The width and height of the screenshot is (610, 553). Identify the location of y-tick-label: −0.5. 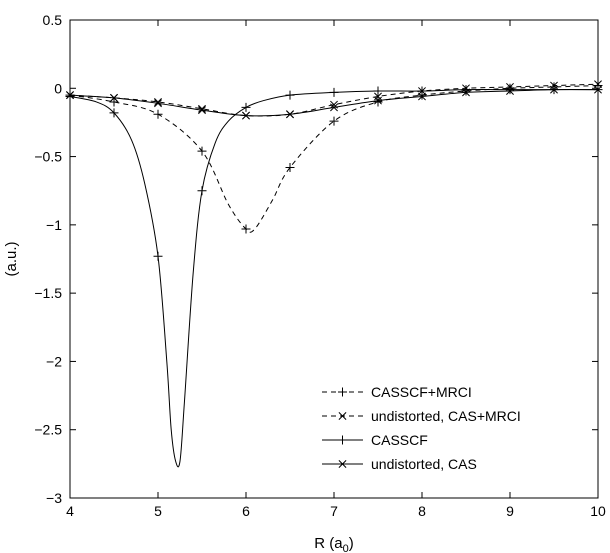
(48, 157).